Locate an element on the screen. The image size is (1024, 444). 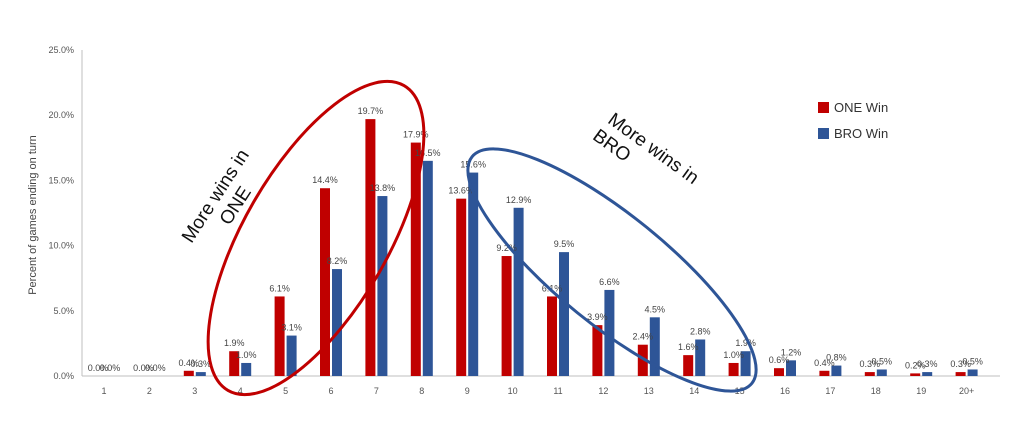
y-axis-label: Percent of games ending on turn is located at coordinates (33, 215).